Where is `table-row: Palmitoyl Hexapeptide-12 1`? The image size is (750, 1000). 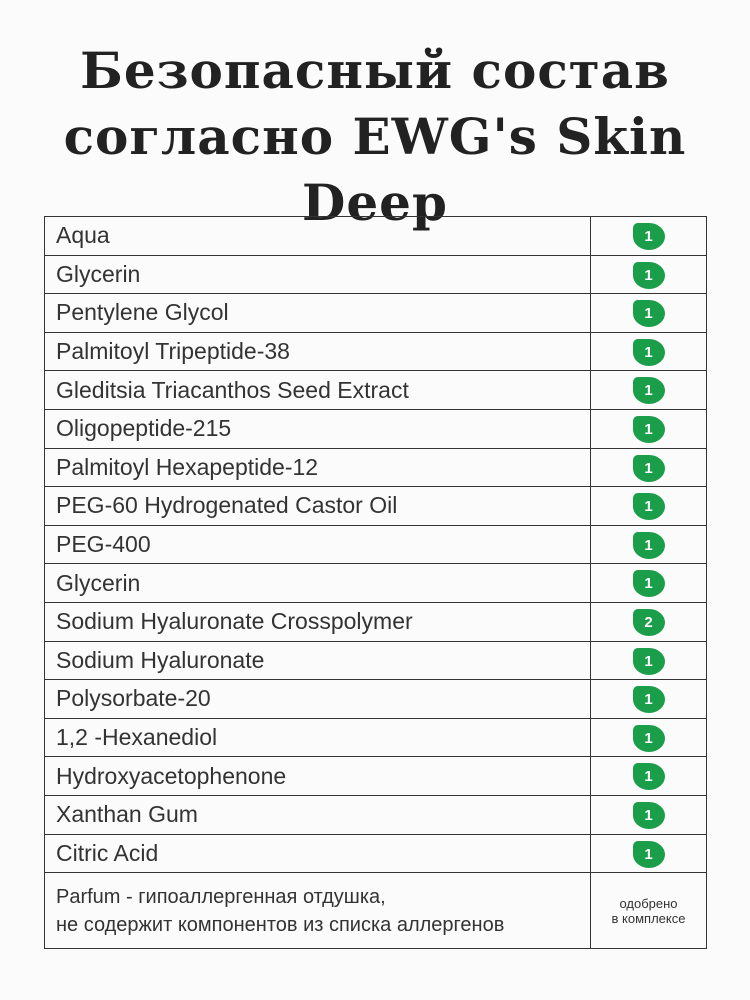 table-row: Palmitoyl Hexapeptide-12 1 is located at coordinates (375, 467).